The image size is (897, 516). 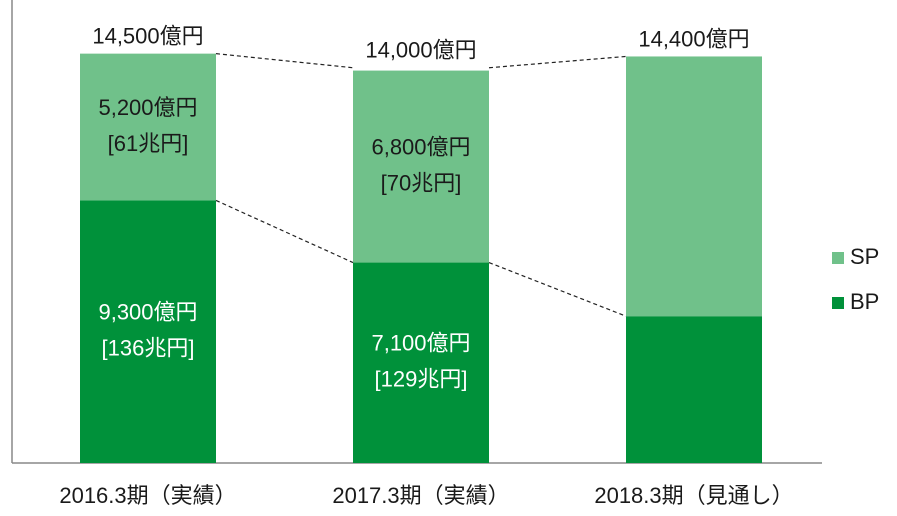 I want to click on data-note: [70兆円], so click(x=421, y=182).